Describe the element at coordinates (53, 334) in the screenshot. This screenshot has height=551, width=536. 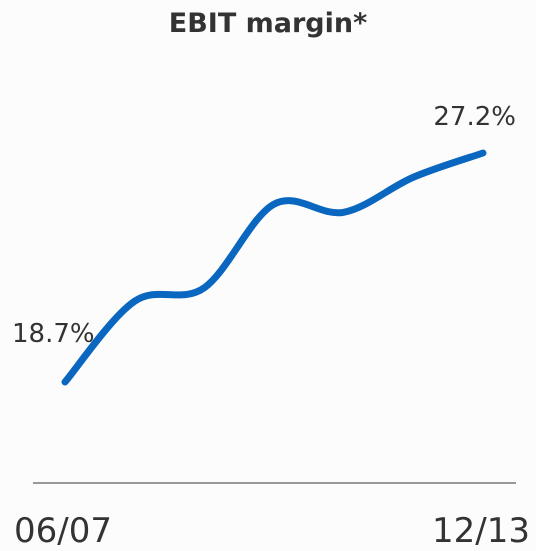
I see `data-label: 18.7%` at that location.